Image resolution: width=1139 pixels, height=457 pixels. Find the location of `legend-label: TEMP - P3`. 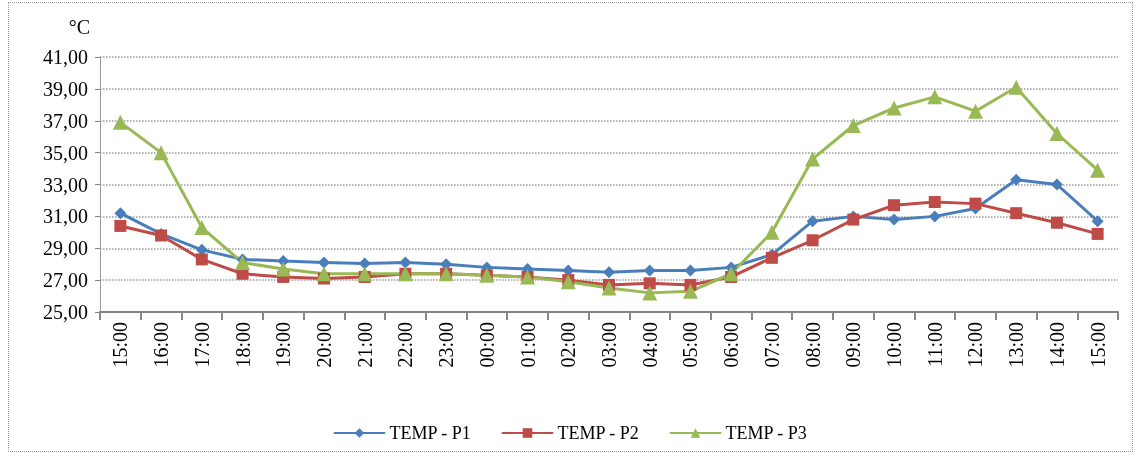

legend-label: TEMP - P3 is located at coordinates (766, 433).